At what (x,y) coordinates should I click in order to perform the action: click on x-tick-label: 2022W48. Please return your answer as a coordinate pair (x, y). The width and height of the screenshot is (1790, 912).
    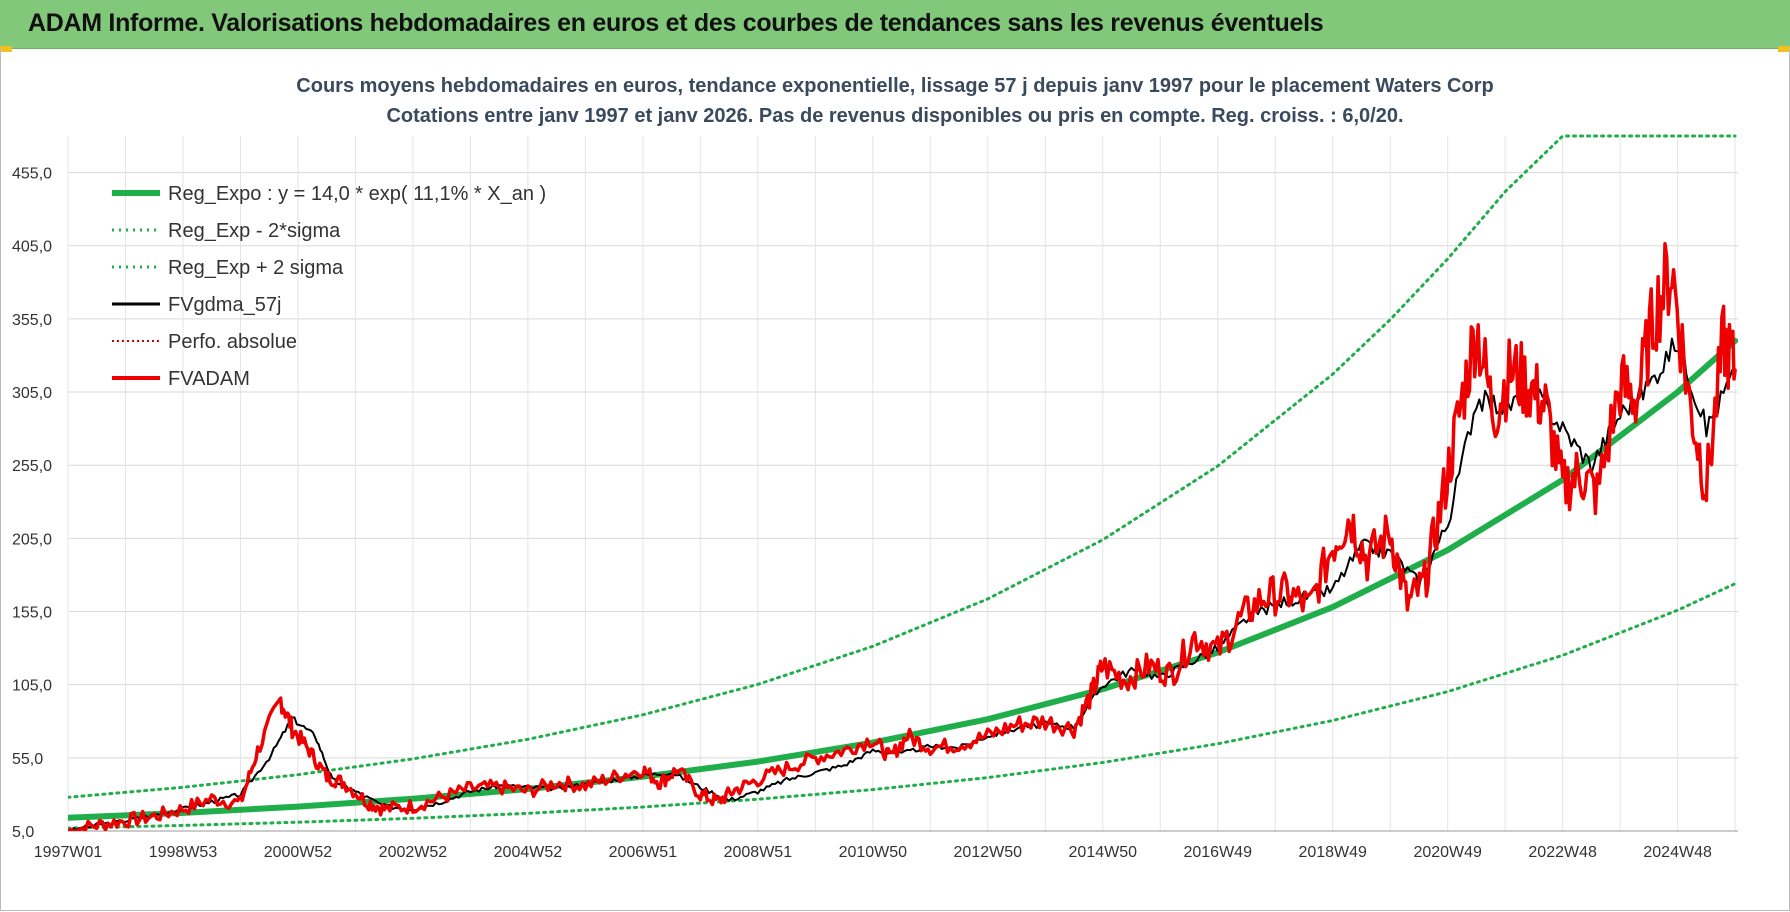
    Looking at the image, I should click on (1562, 852).